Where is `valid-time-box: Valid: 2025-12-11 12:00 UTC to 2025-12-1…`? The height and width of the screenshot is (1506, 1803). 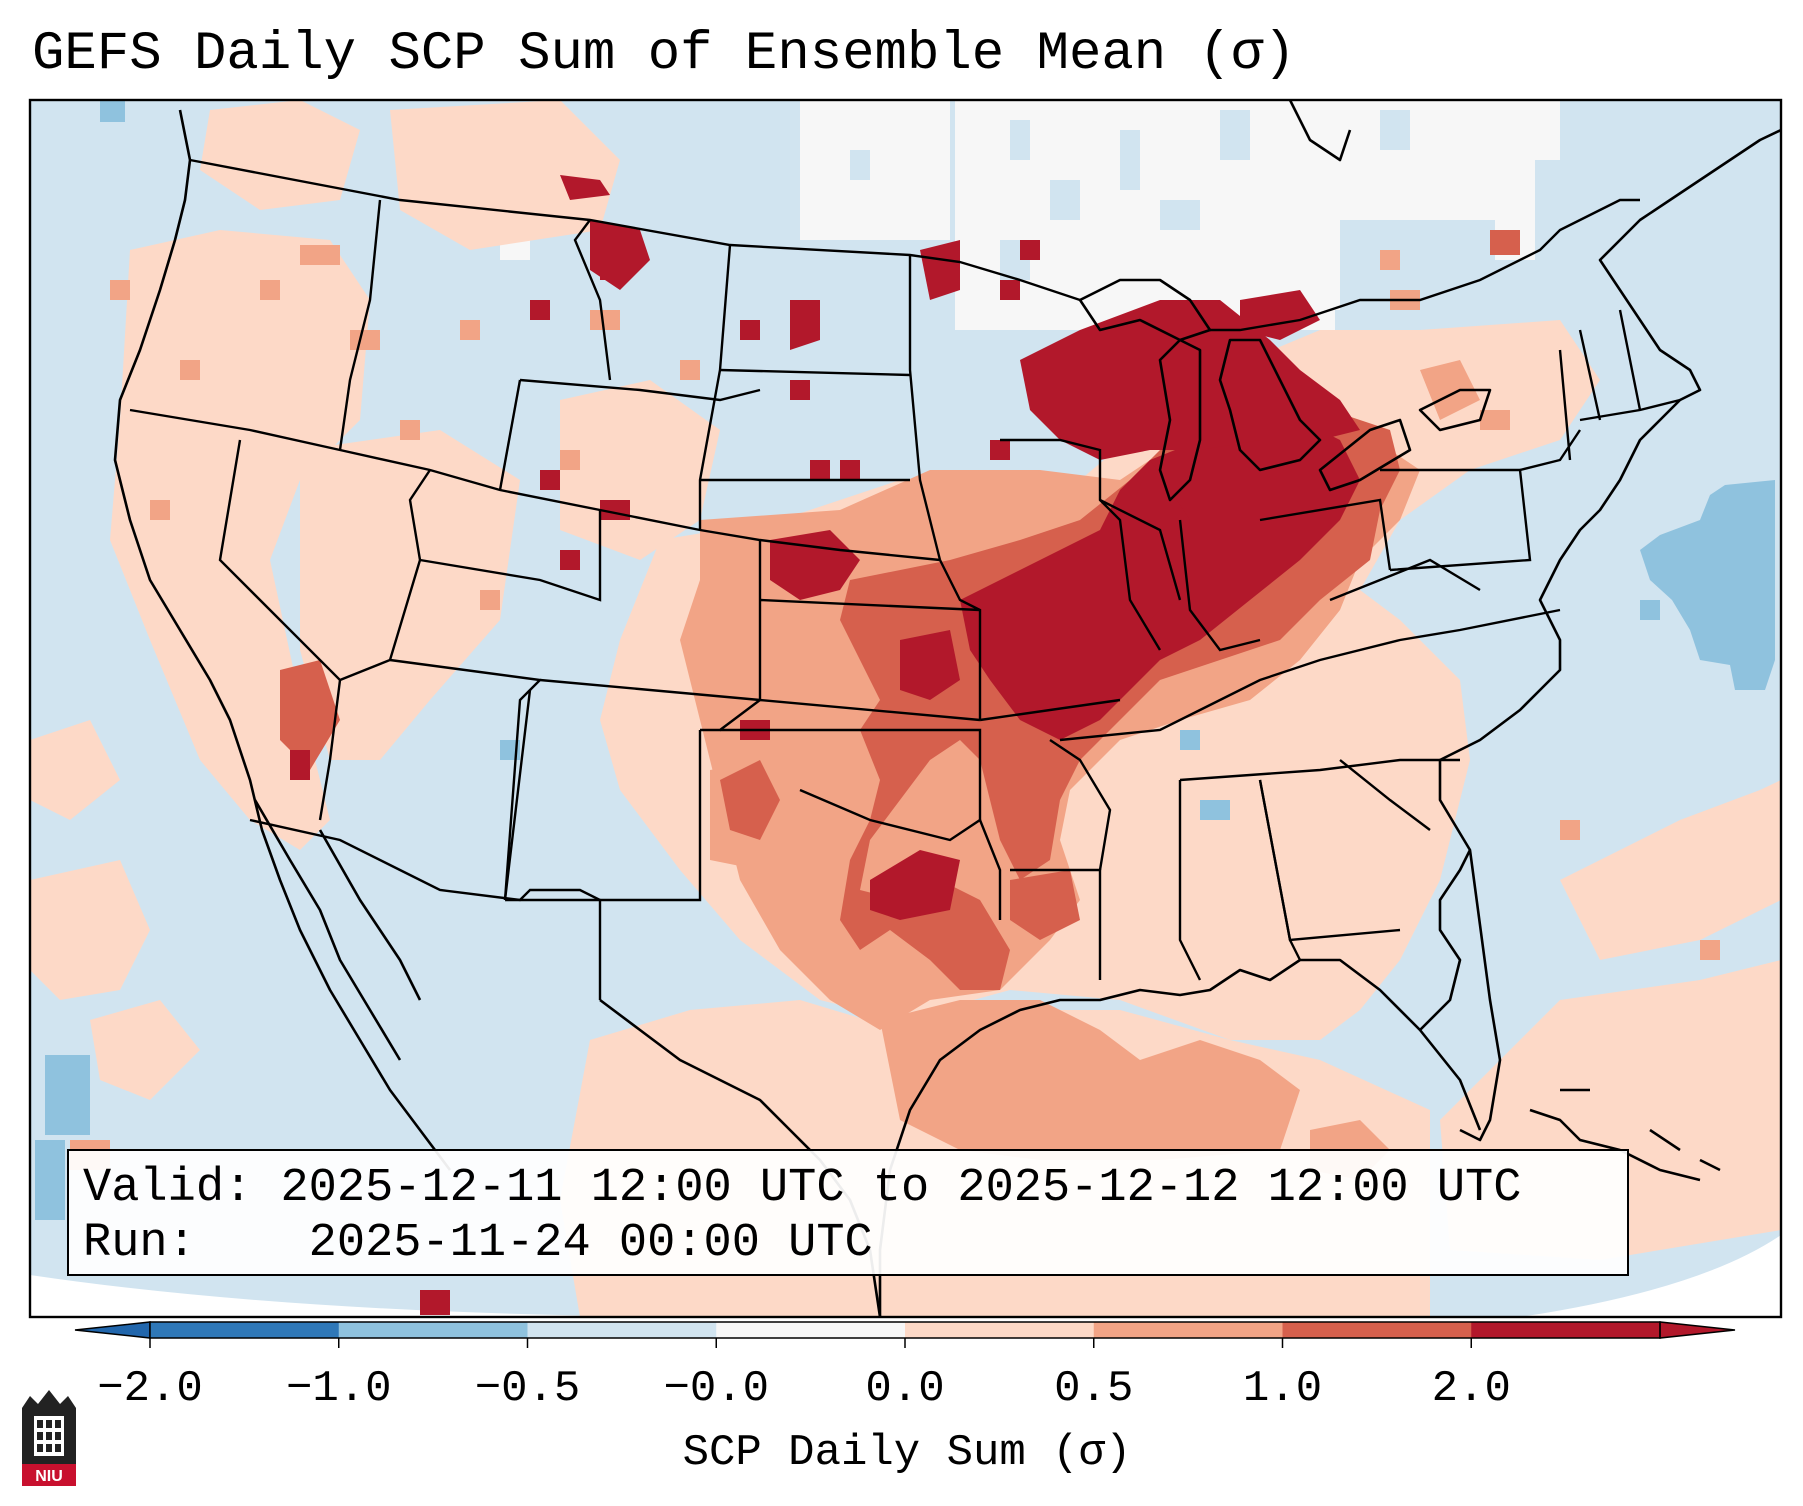
valid-time-box: Valid: 2025-12-11 12:00 UTC to 2025-12-1… is located at coordinates (848, 1212).